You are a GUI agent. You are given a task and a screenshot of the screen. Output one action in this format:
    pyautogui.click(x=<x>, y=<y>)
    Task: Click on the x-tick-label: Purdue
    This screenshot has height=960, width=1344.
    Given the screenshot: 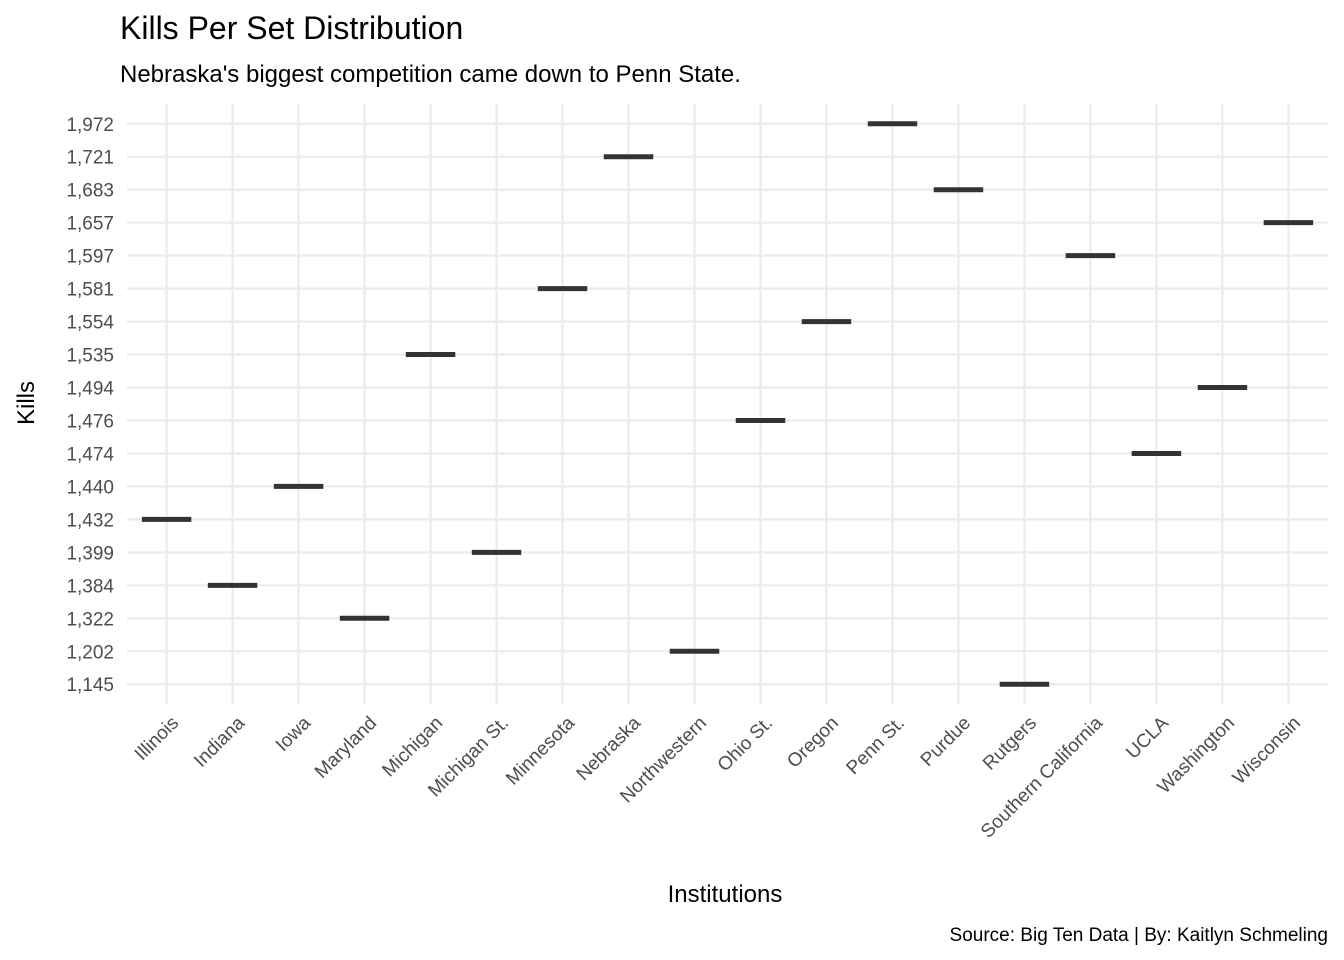 What is the action you would take?
    pyautogui.click(x=946, y=742)
    